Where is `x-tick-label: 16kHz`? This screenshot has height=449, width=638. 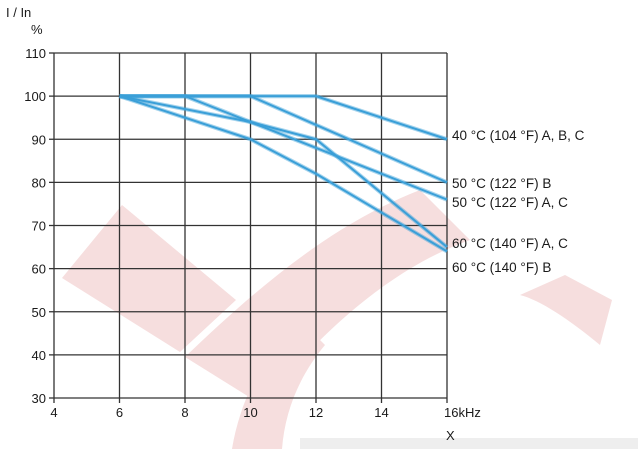
x-tick-label: 16kHz is located at coordinates (462, 412).